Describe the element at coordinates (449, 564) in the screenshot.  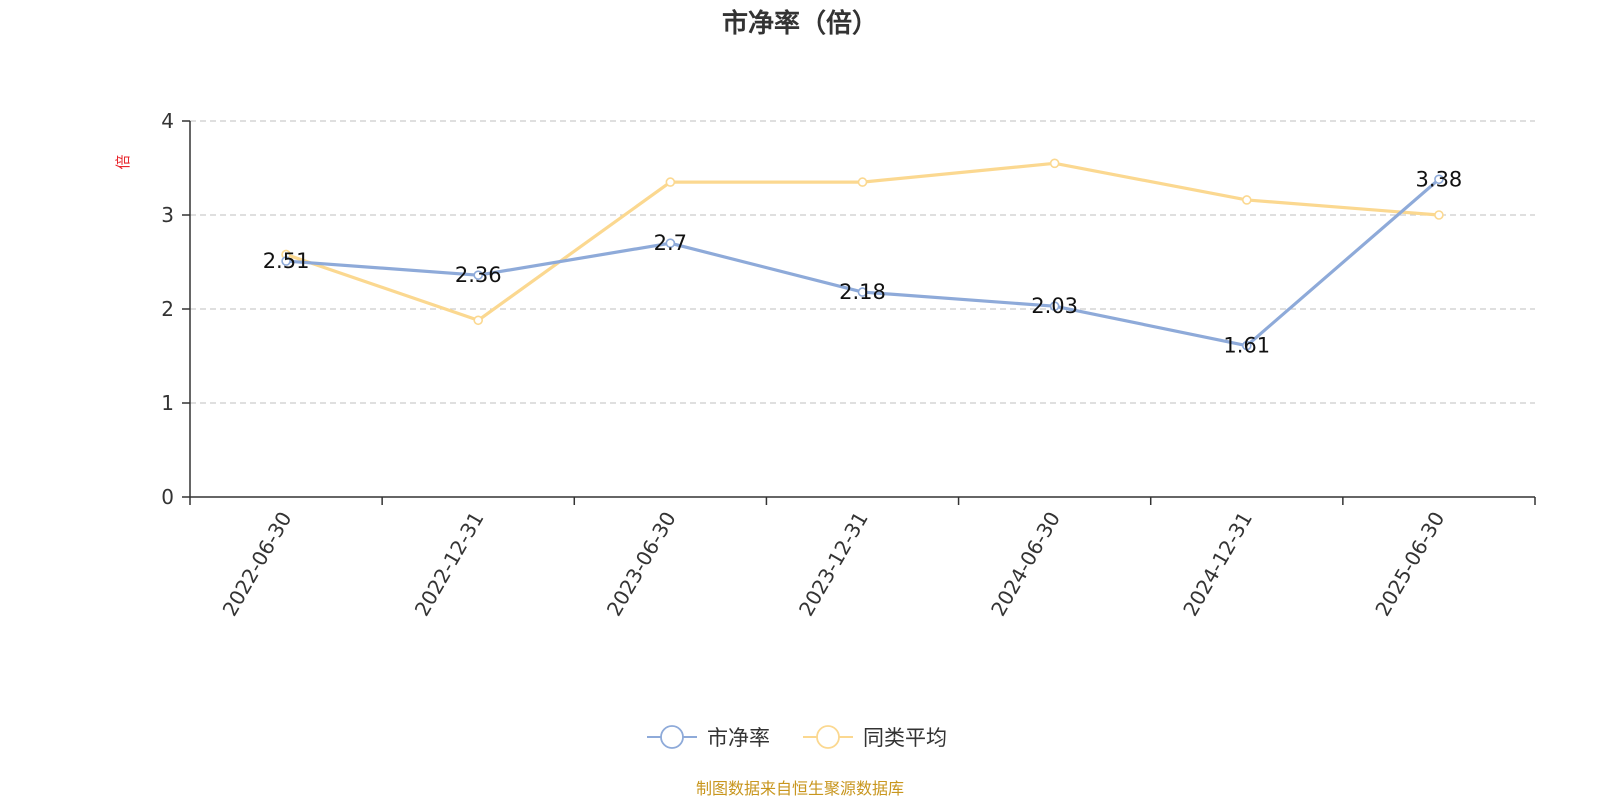
I see `x-tick-label: 2022-12-31` at that location.